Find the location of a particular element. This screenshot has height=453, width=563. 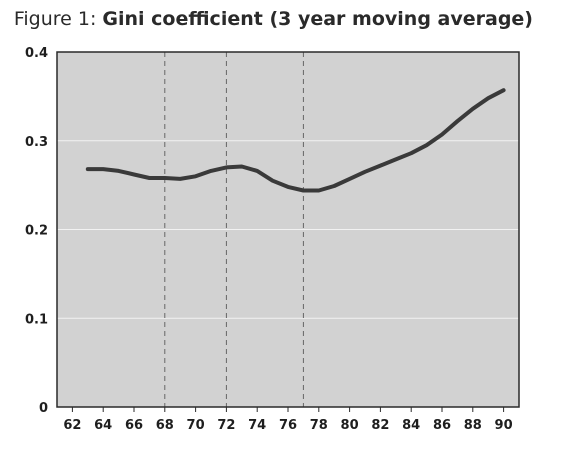

x-tick-label: 80 is located at coordinates (350, 425).